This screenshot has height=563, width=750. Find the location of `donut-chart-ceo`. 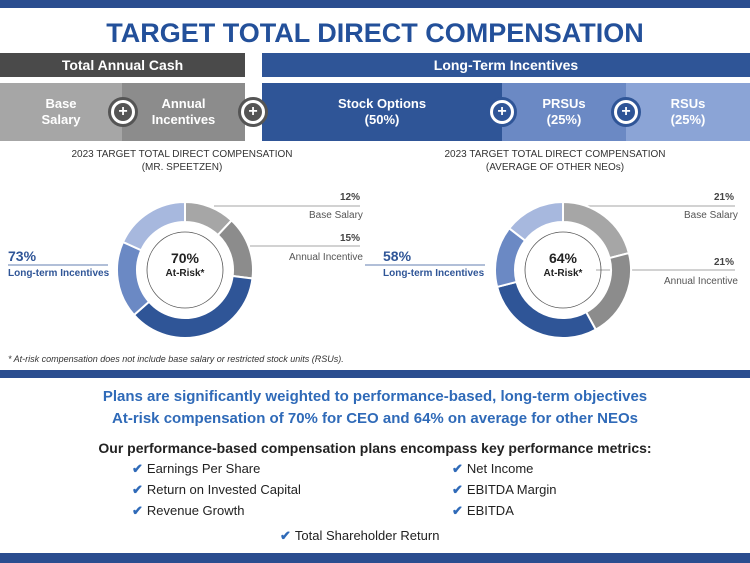

donut-chart-ceo is located at coordinates (185, 269).